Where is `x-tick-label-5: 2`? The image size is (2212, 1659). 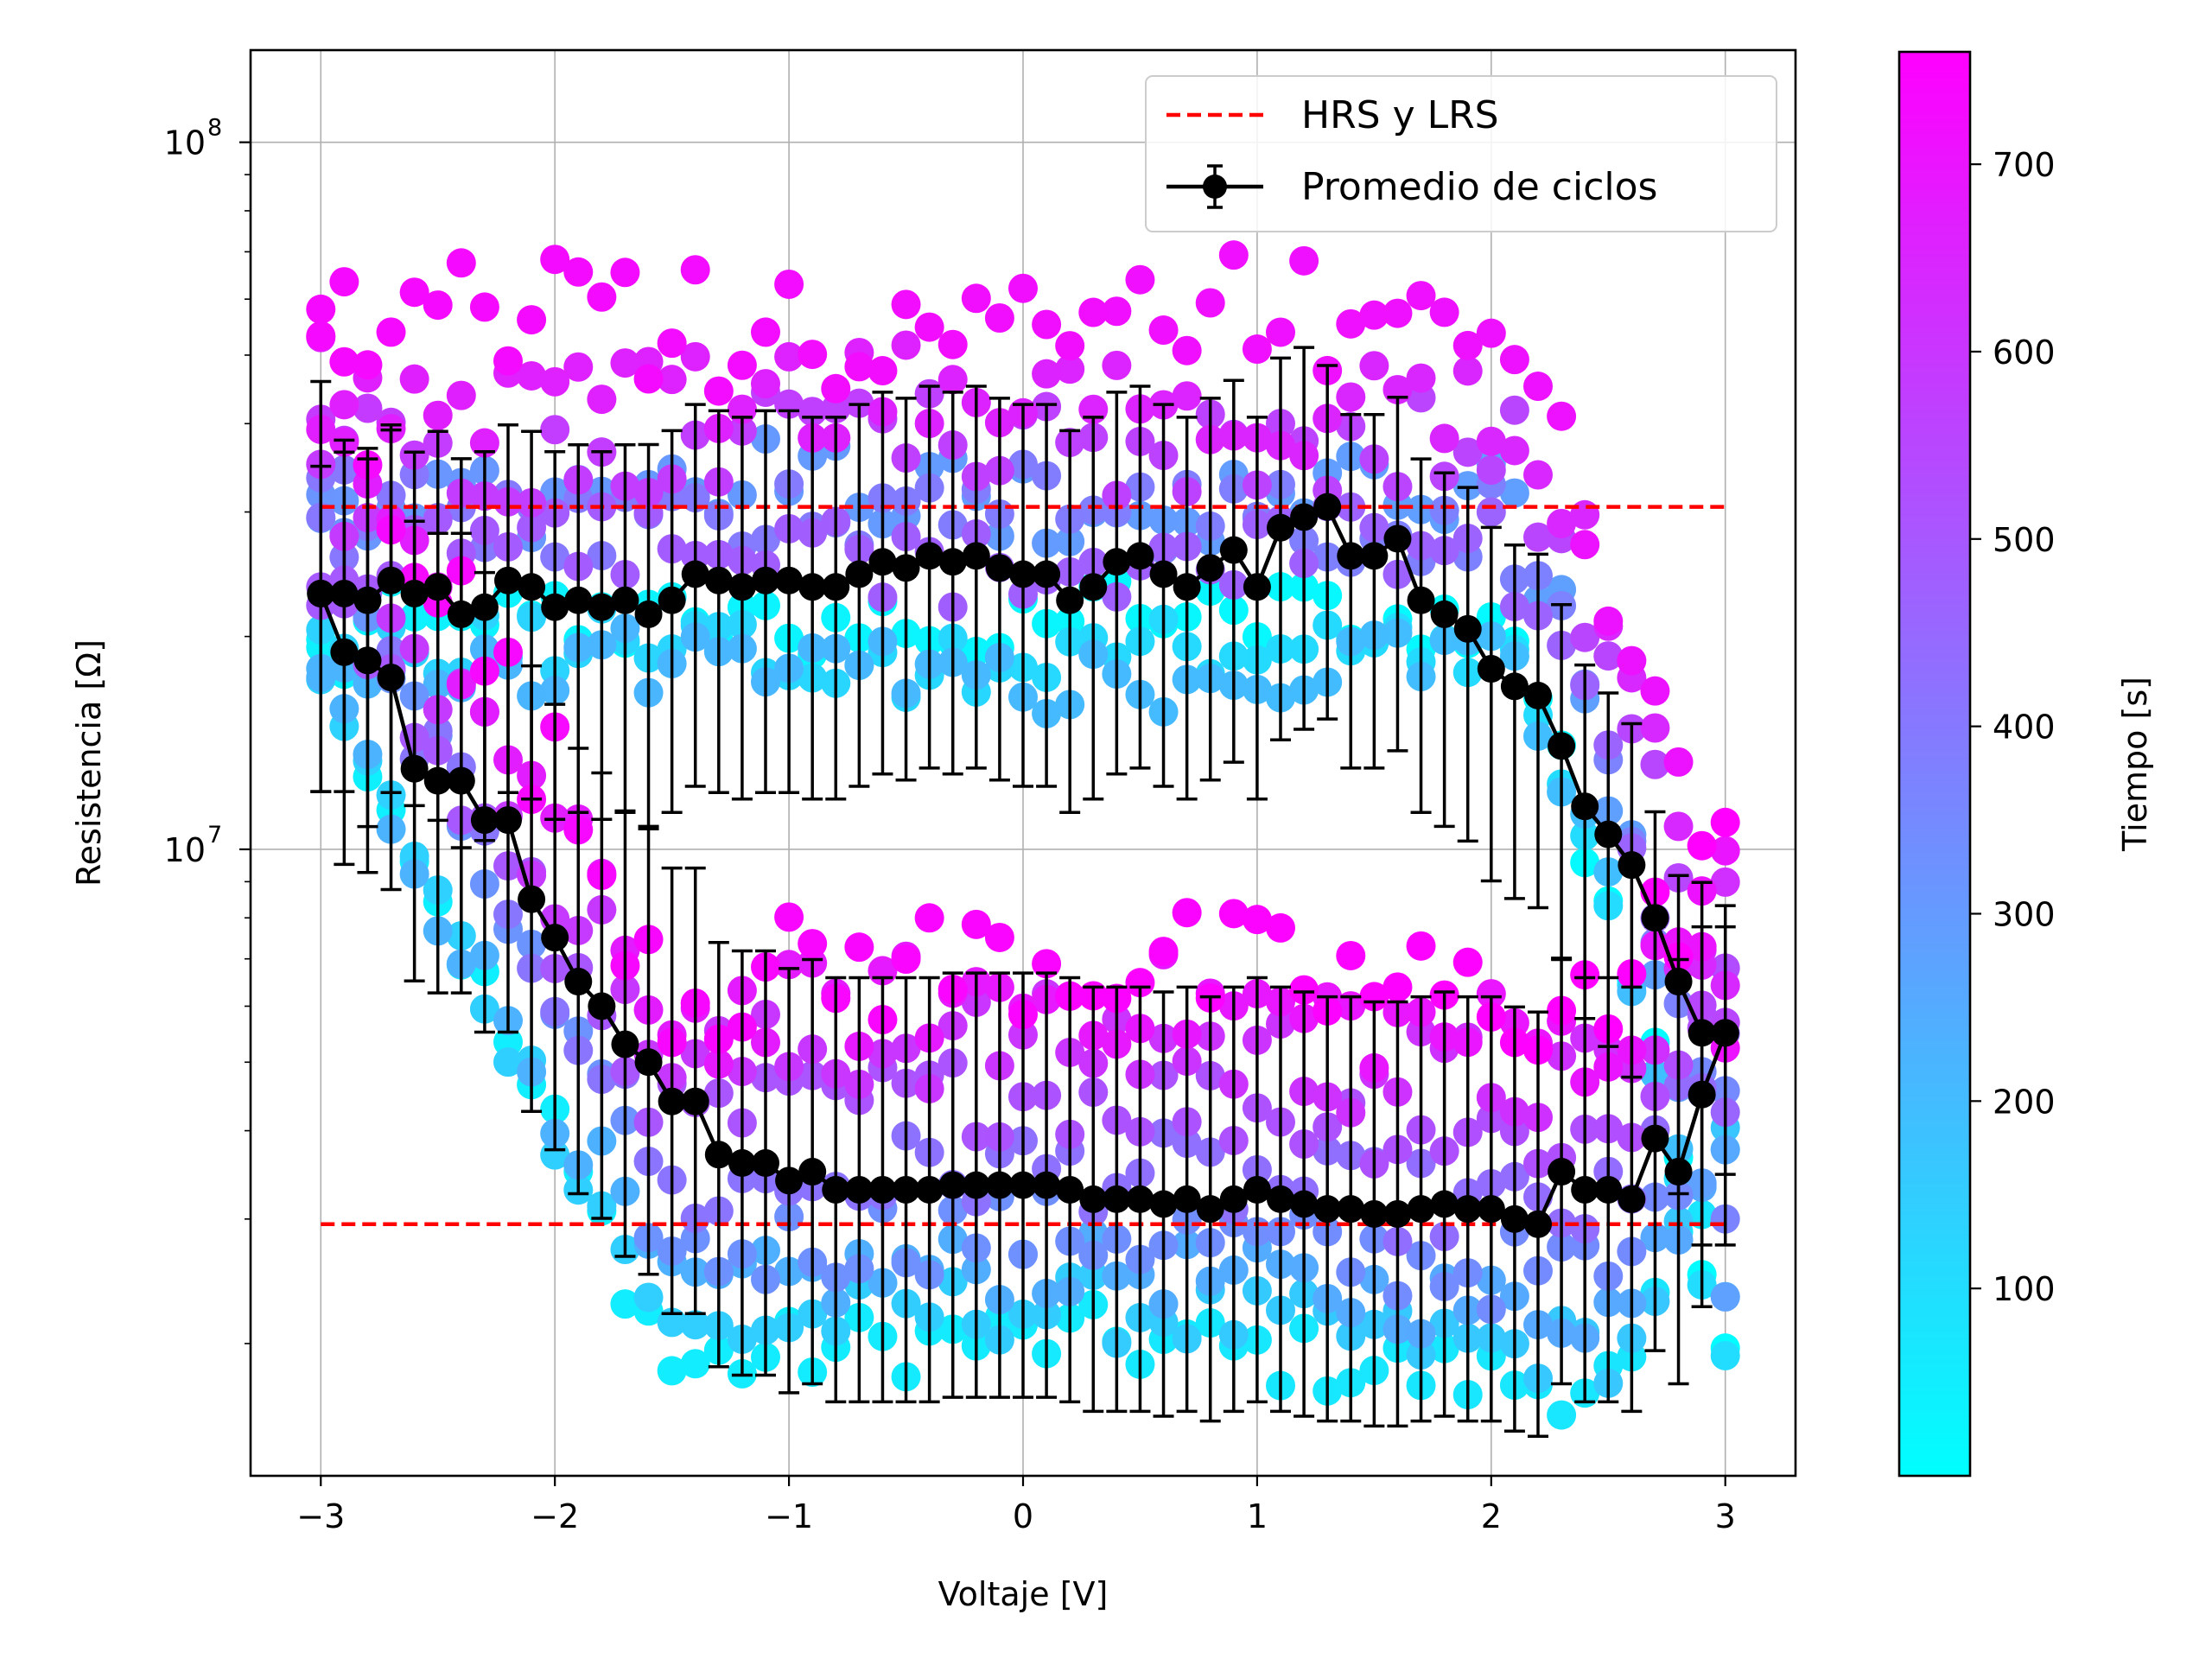
x-tick-label-5: 2 is located at coordinates (1491, 1516).